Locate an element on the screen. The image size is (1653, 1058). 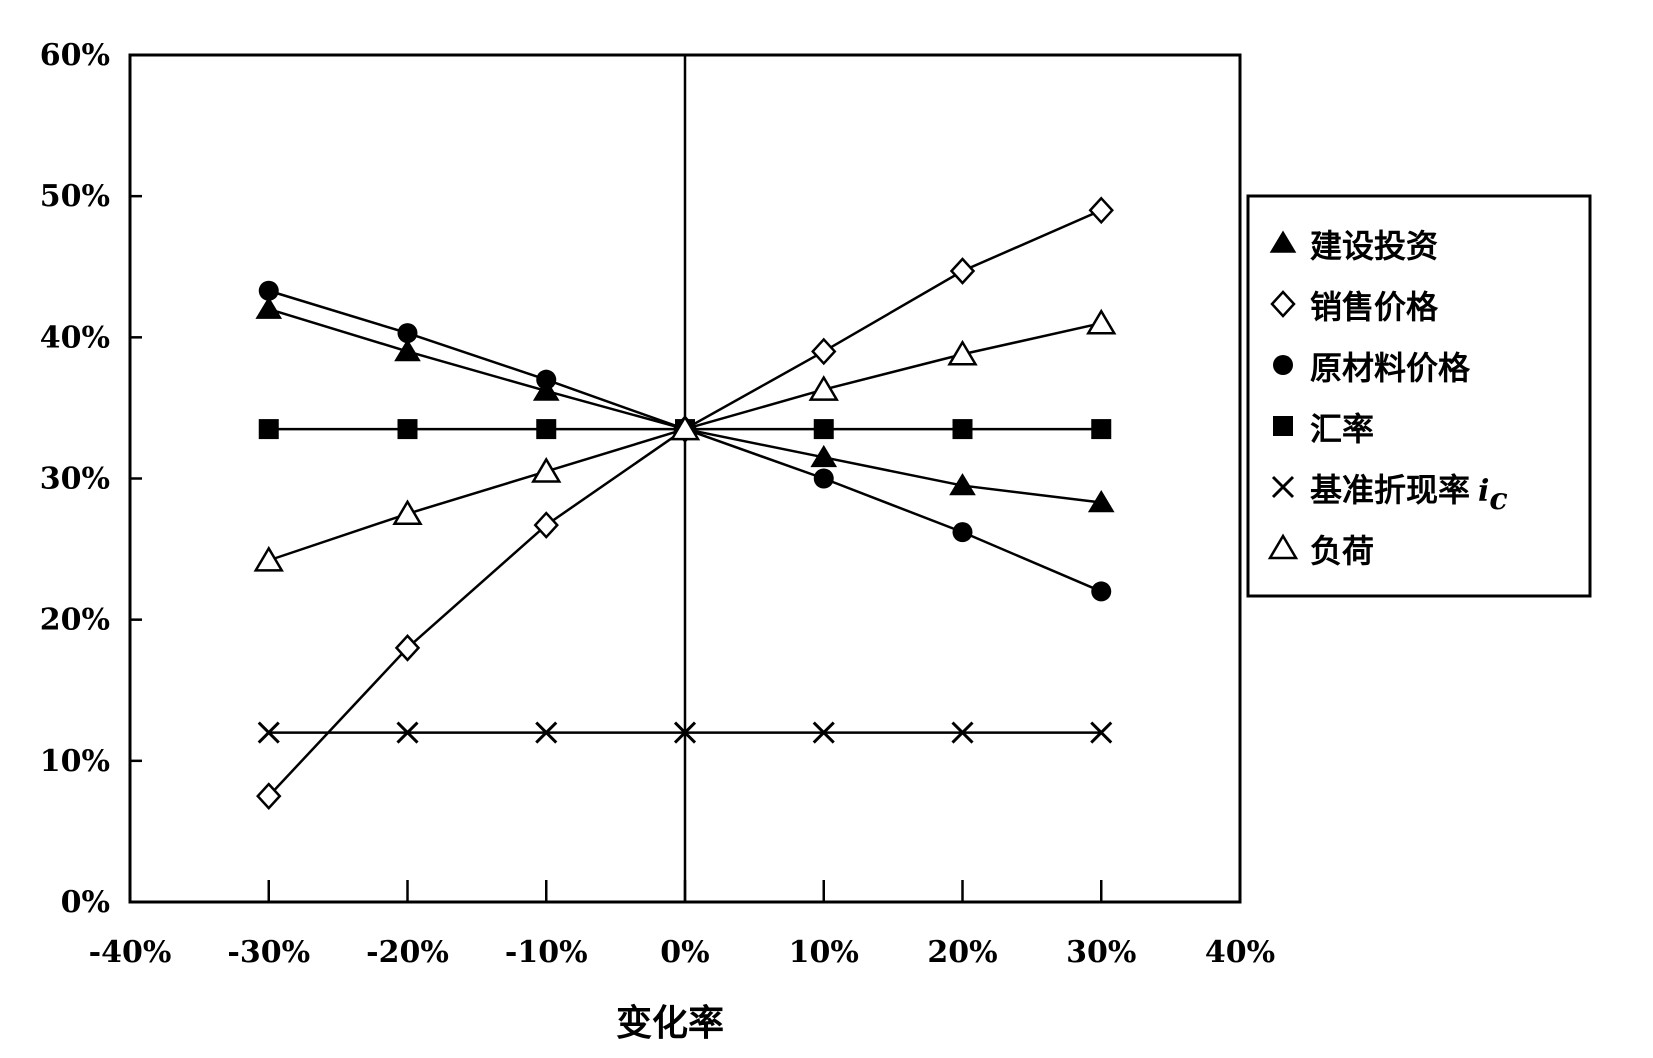
x-axis-title: 变化率 is located at coordinates (670, 1023).